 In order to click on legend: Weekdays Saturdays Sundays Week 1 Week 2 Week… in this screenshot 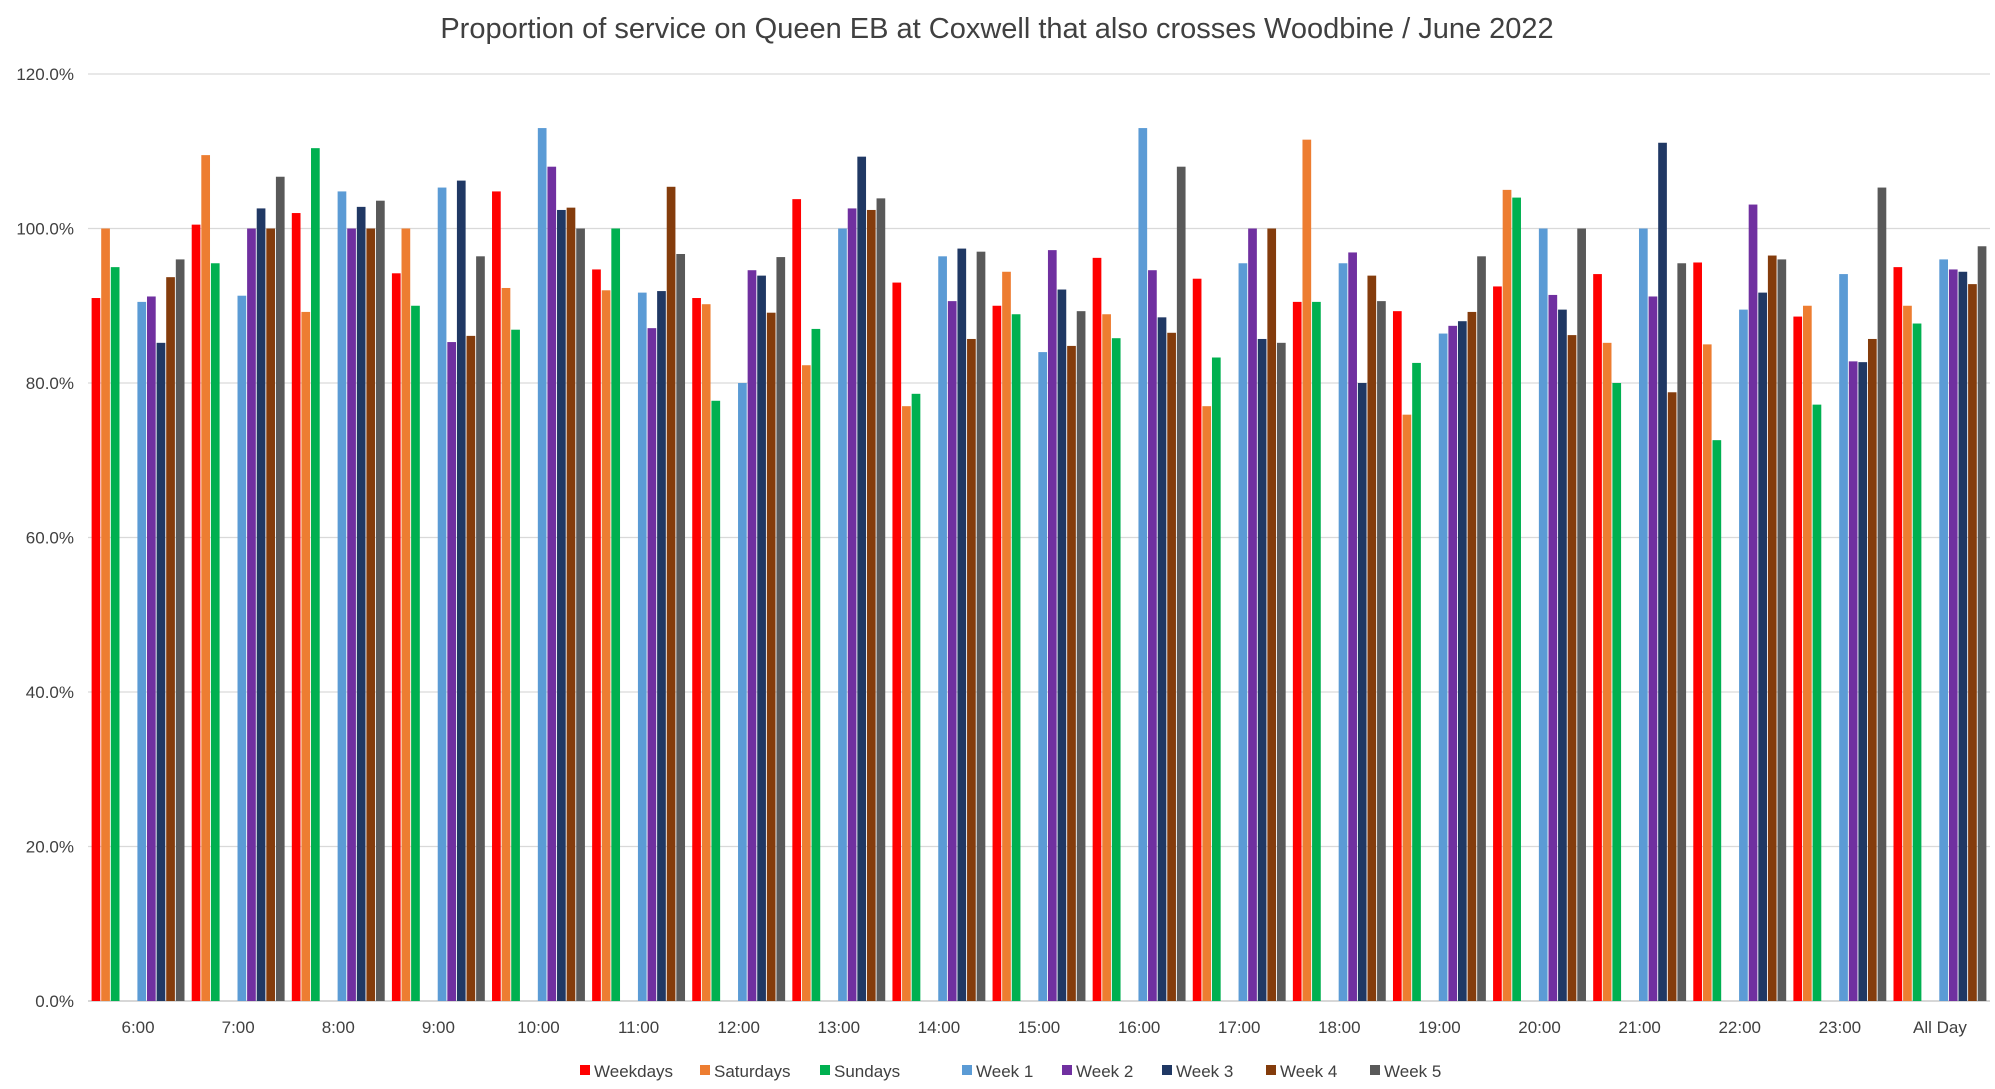, I will do `click(1010, 1071)`.